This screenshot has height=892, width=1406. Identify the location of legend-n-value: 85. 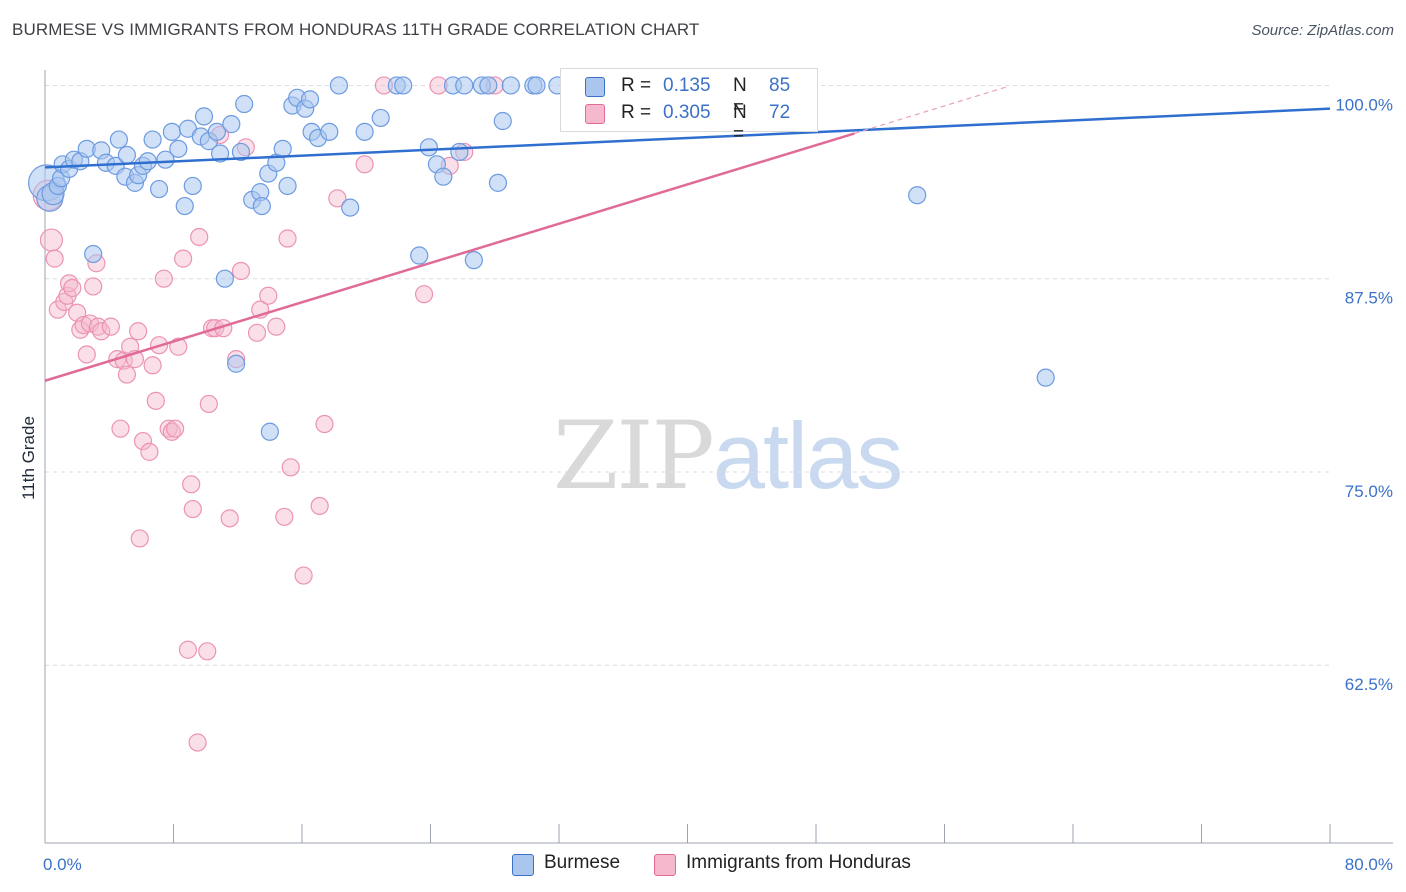
(780, 85).